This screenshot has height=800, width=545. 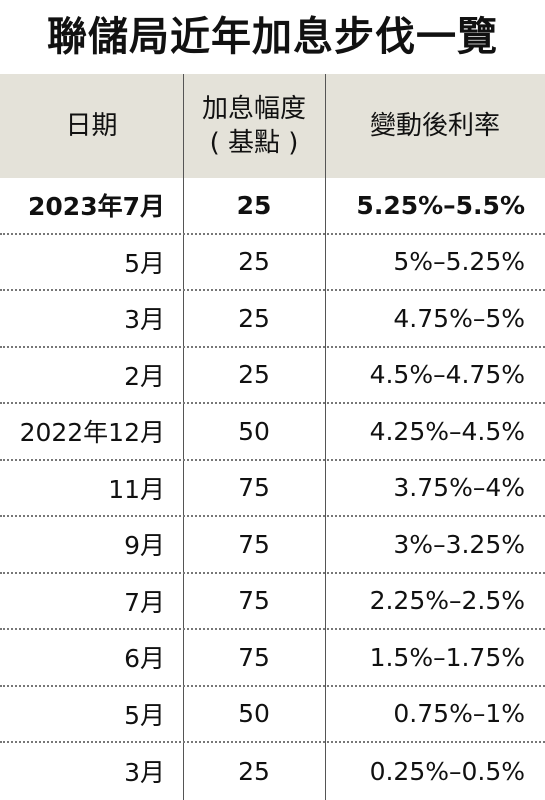 I want to click on table-title: 聯儲局近年加息步伐一覽, so click(x=272, y=37).